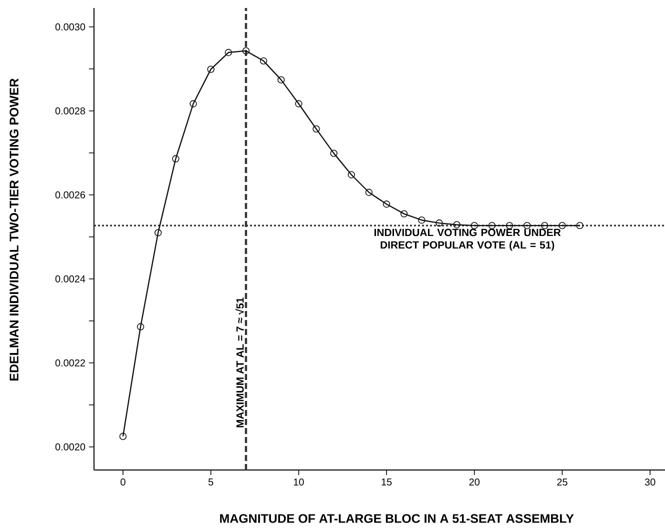 The width and height of the screenshot is (665, 532). I want to click on y-tick-label: 0.0022, so click(70, 362).